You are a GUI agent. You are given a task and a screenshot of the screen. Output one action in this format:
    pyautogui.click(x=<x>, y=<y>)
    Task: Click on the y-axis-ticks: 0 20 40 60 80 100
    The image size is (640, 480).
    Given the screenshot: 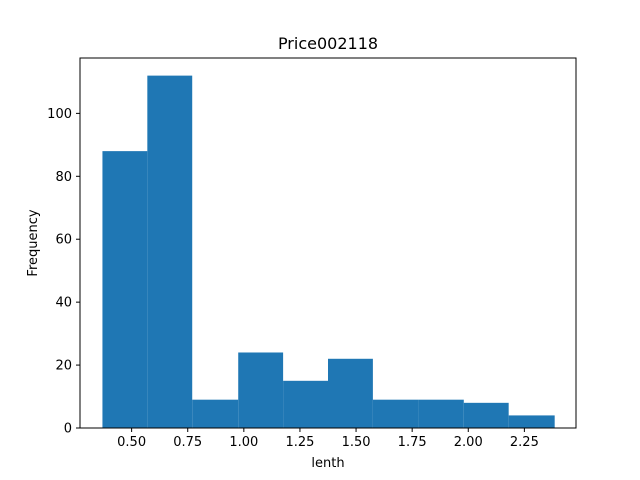 What is the action you would take?
    pyautogui.click(x=63, y=272)
    